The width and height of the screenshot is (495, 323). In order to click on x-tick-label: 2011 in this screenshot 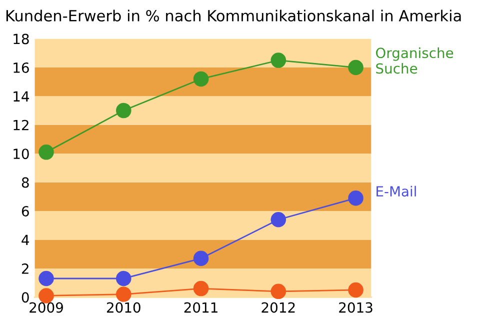, I will do `click(201, 307)`.